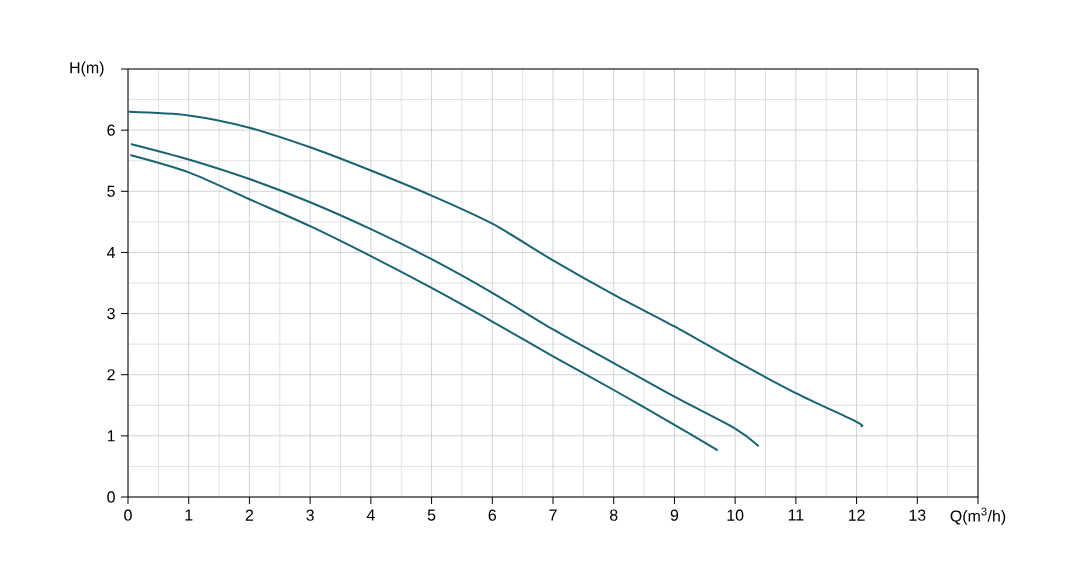  Describe the element at coordinates (111, 436) in the screenshot. I see `y-tick-label: 1` at that location.